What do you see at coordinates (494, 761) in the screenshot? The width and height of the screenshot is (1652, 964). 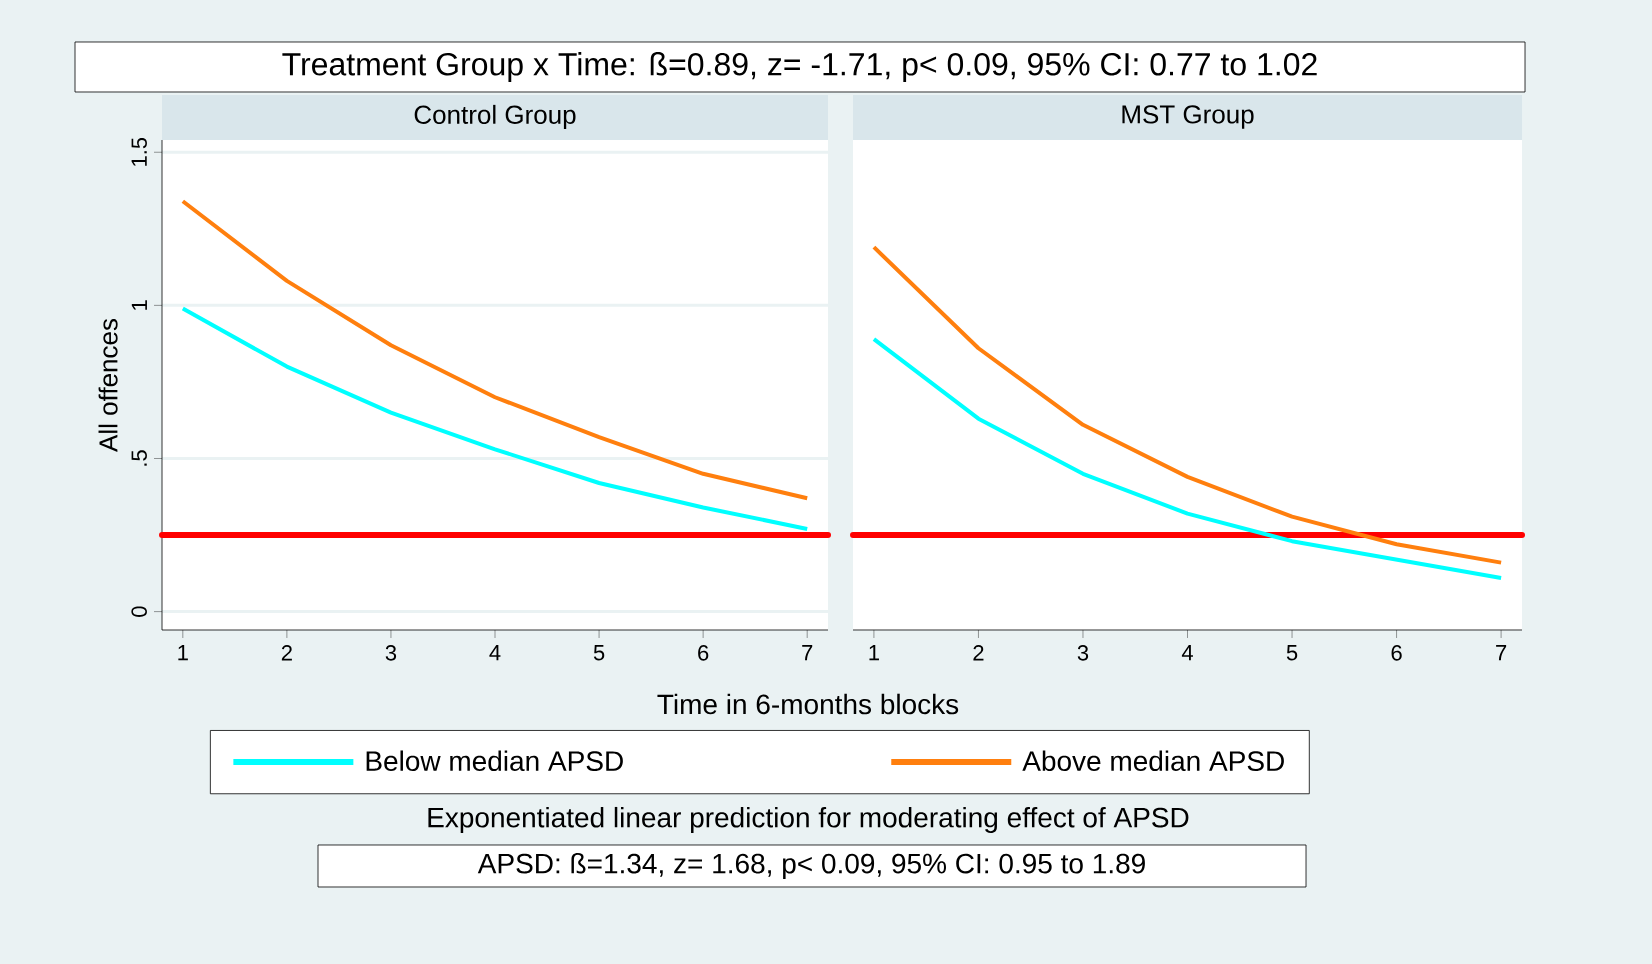 I see `legend-label: Below median APSD` at bounding box center [494, 761].